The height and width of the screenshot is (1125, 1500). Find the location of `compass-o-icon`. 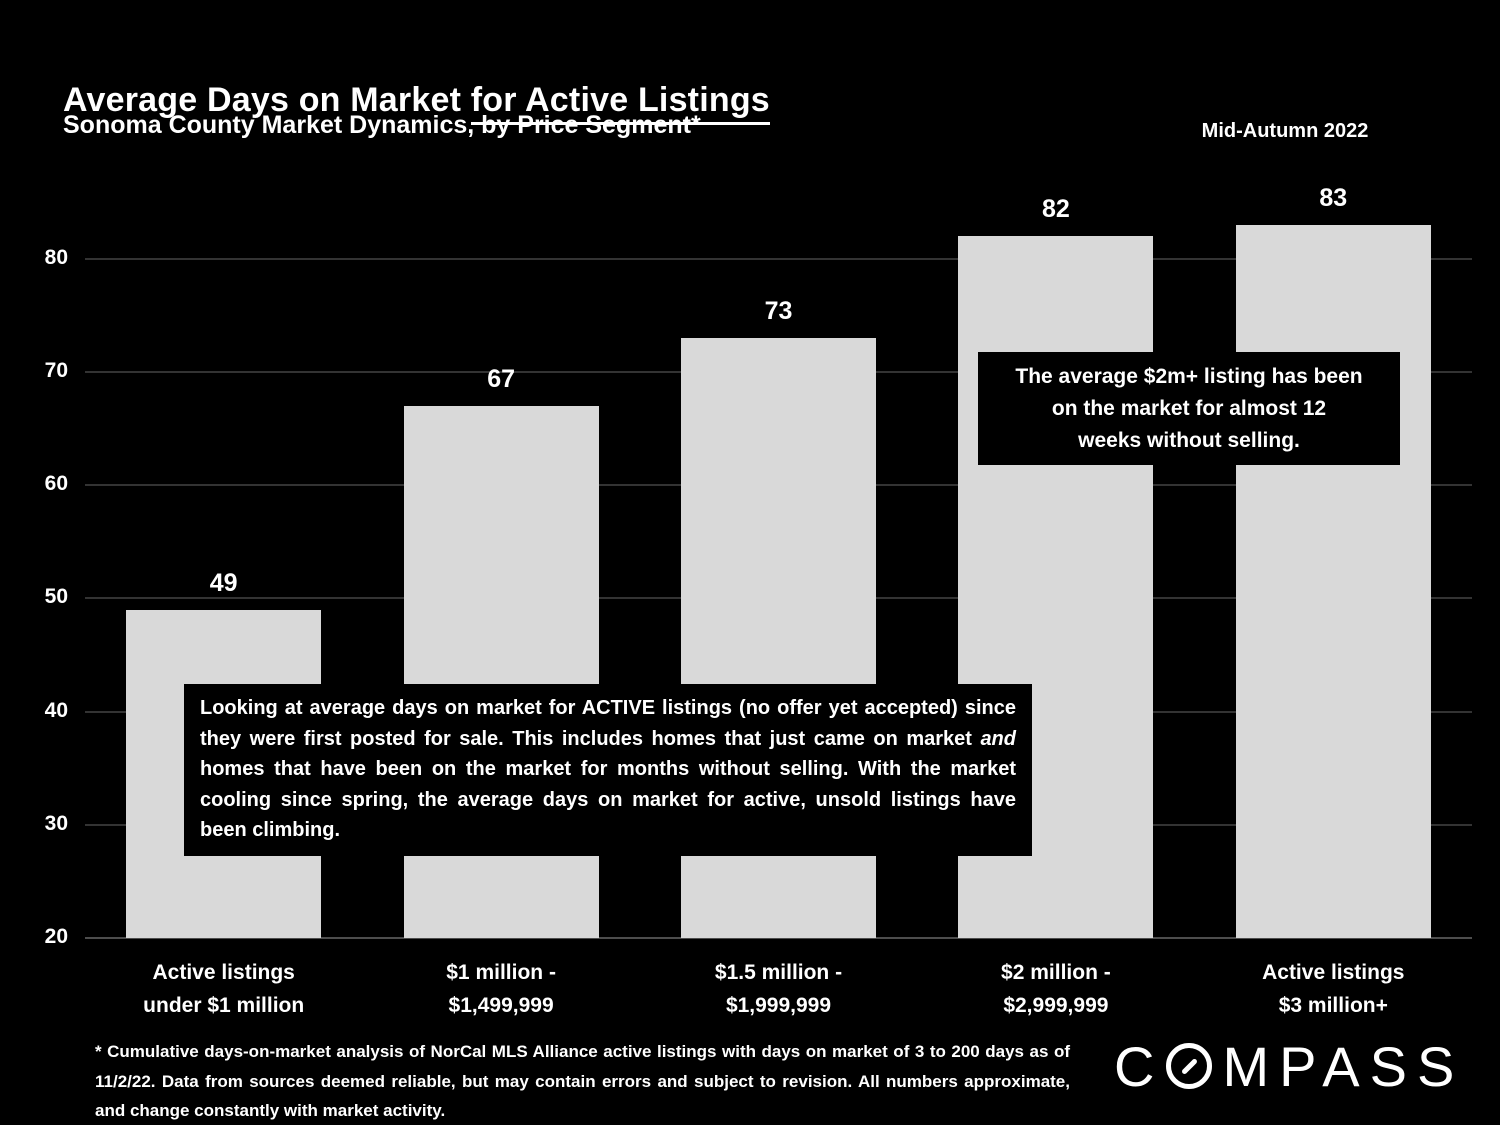

compass-o-icon is located at coordinates (1189, 1066).